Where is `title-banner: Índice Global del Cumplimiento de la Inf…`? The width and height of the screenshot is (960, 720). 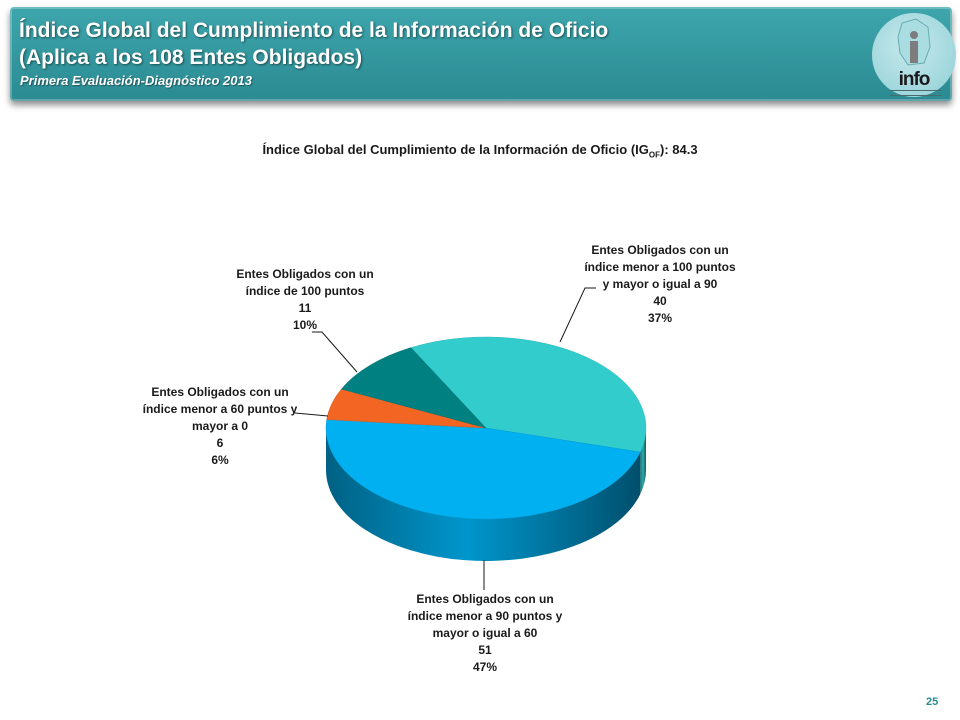 title-banner: Índice Global del Cumplimiento de la Inf… is located at coordinates (483, 54).